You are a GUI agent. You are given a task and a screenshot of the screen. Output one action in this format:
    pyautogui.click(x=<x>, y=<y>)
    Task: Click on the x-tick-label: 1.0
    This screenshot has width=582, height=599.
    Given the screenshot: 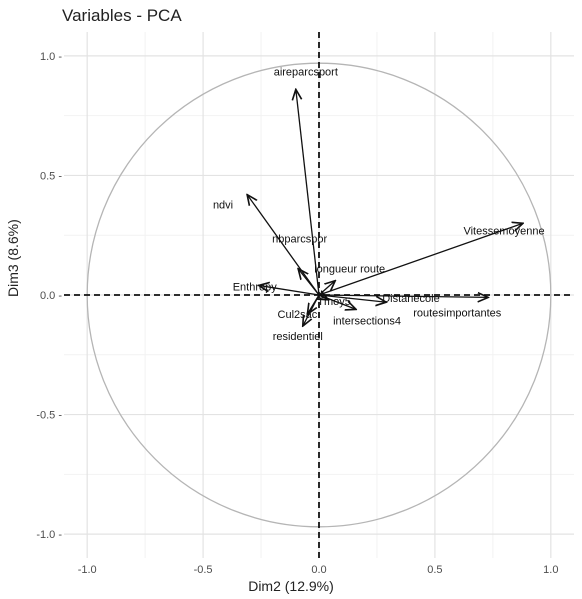 What is the action you would take?
    pyautogui.click(x=550, y=570)
    